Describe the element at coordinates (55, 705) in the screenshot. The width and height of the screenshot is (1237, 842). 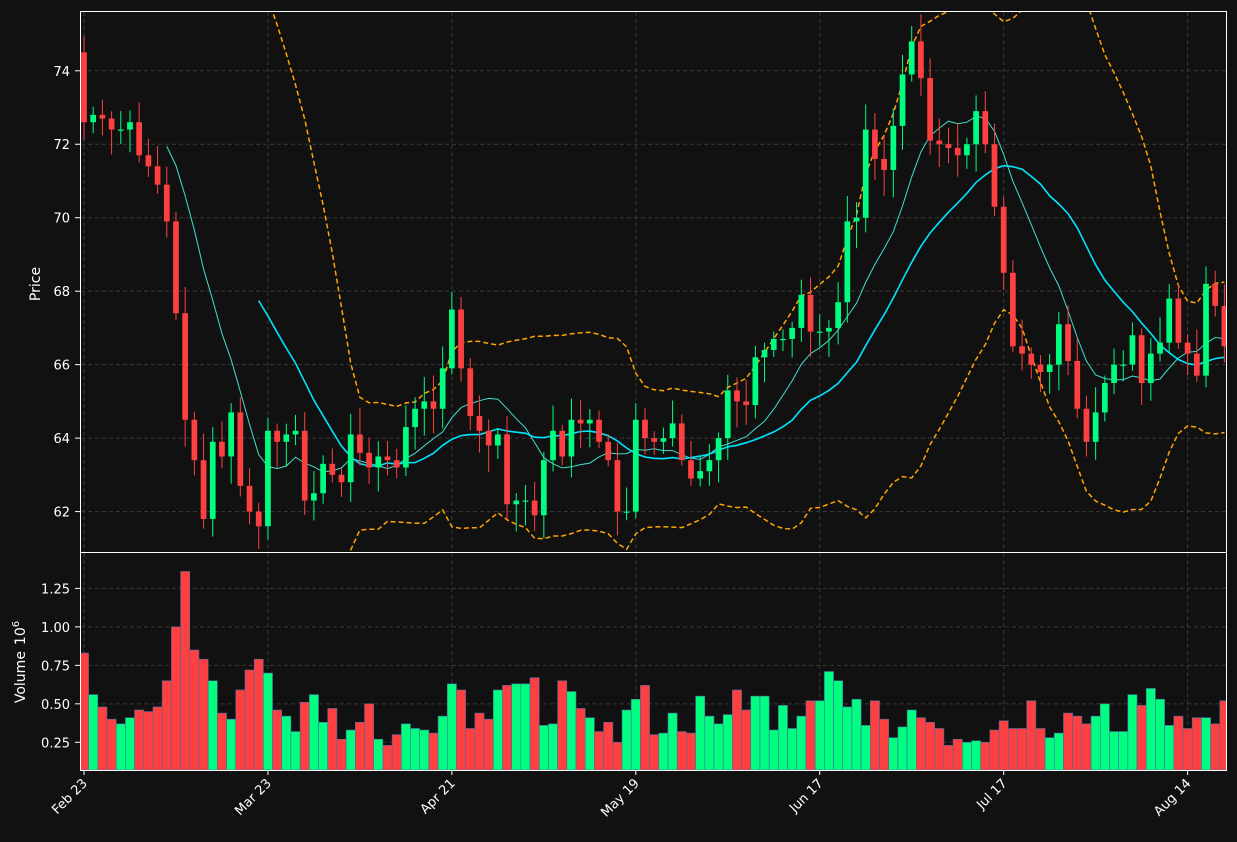
I see `volume-tick-label: 0.50` at that location.